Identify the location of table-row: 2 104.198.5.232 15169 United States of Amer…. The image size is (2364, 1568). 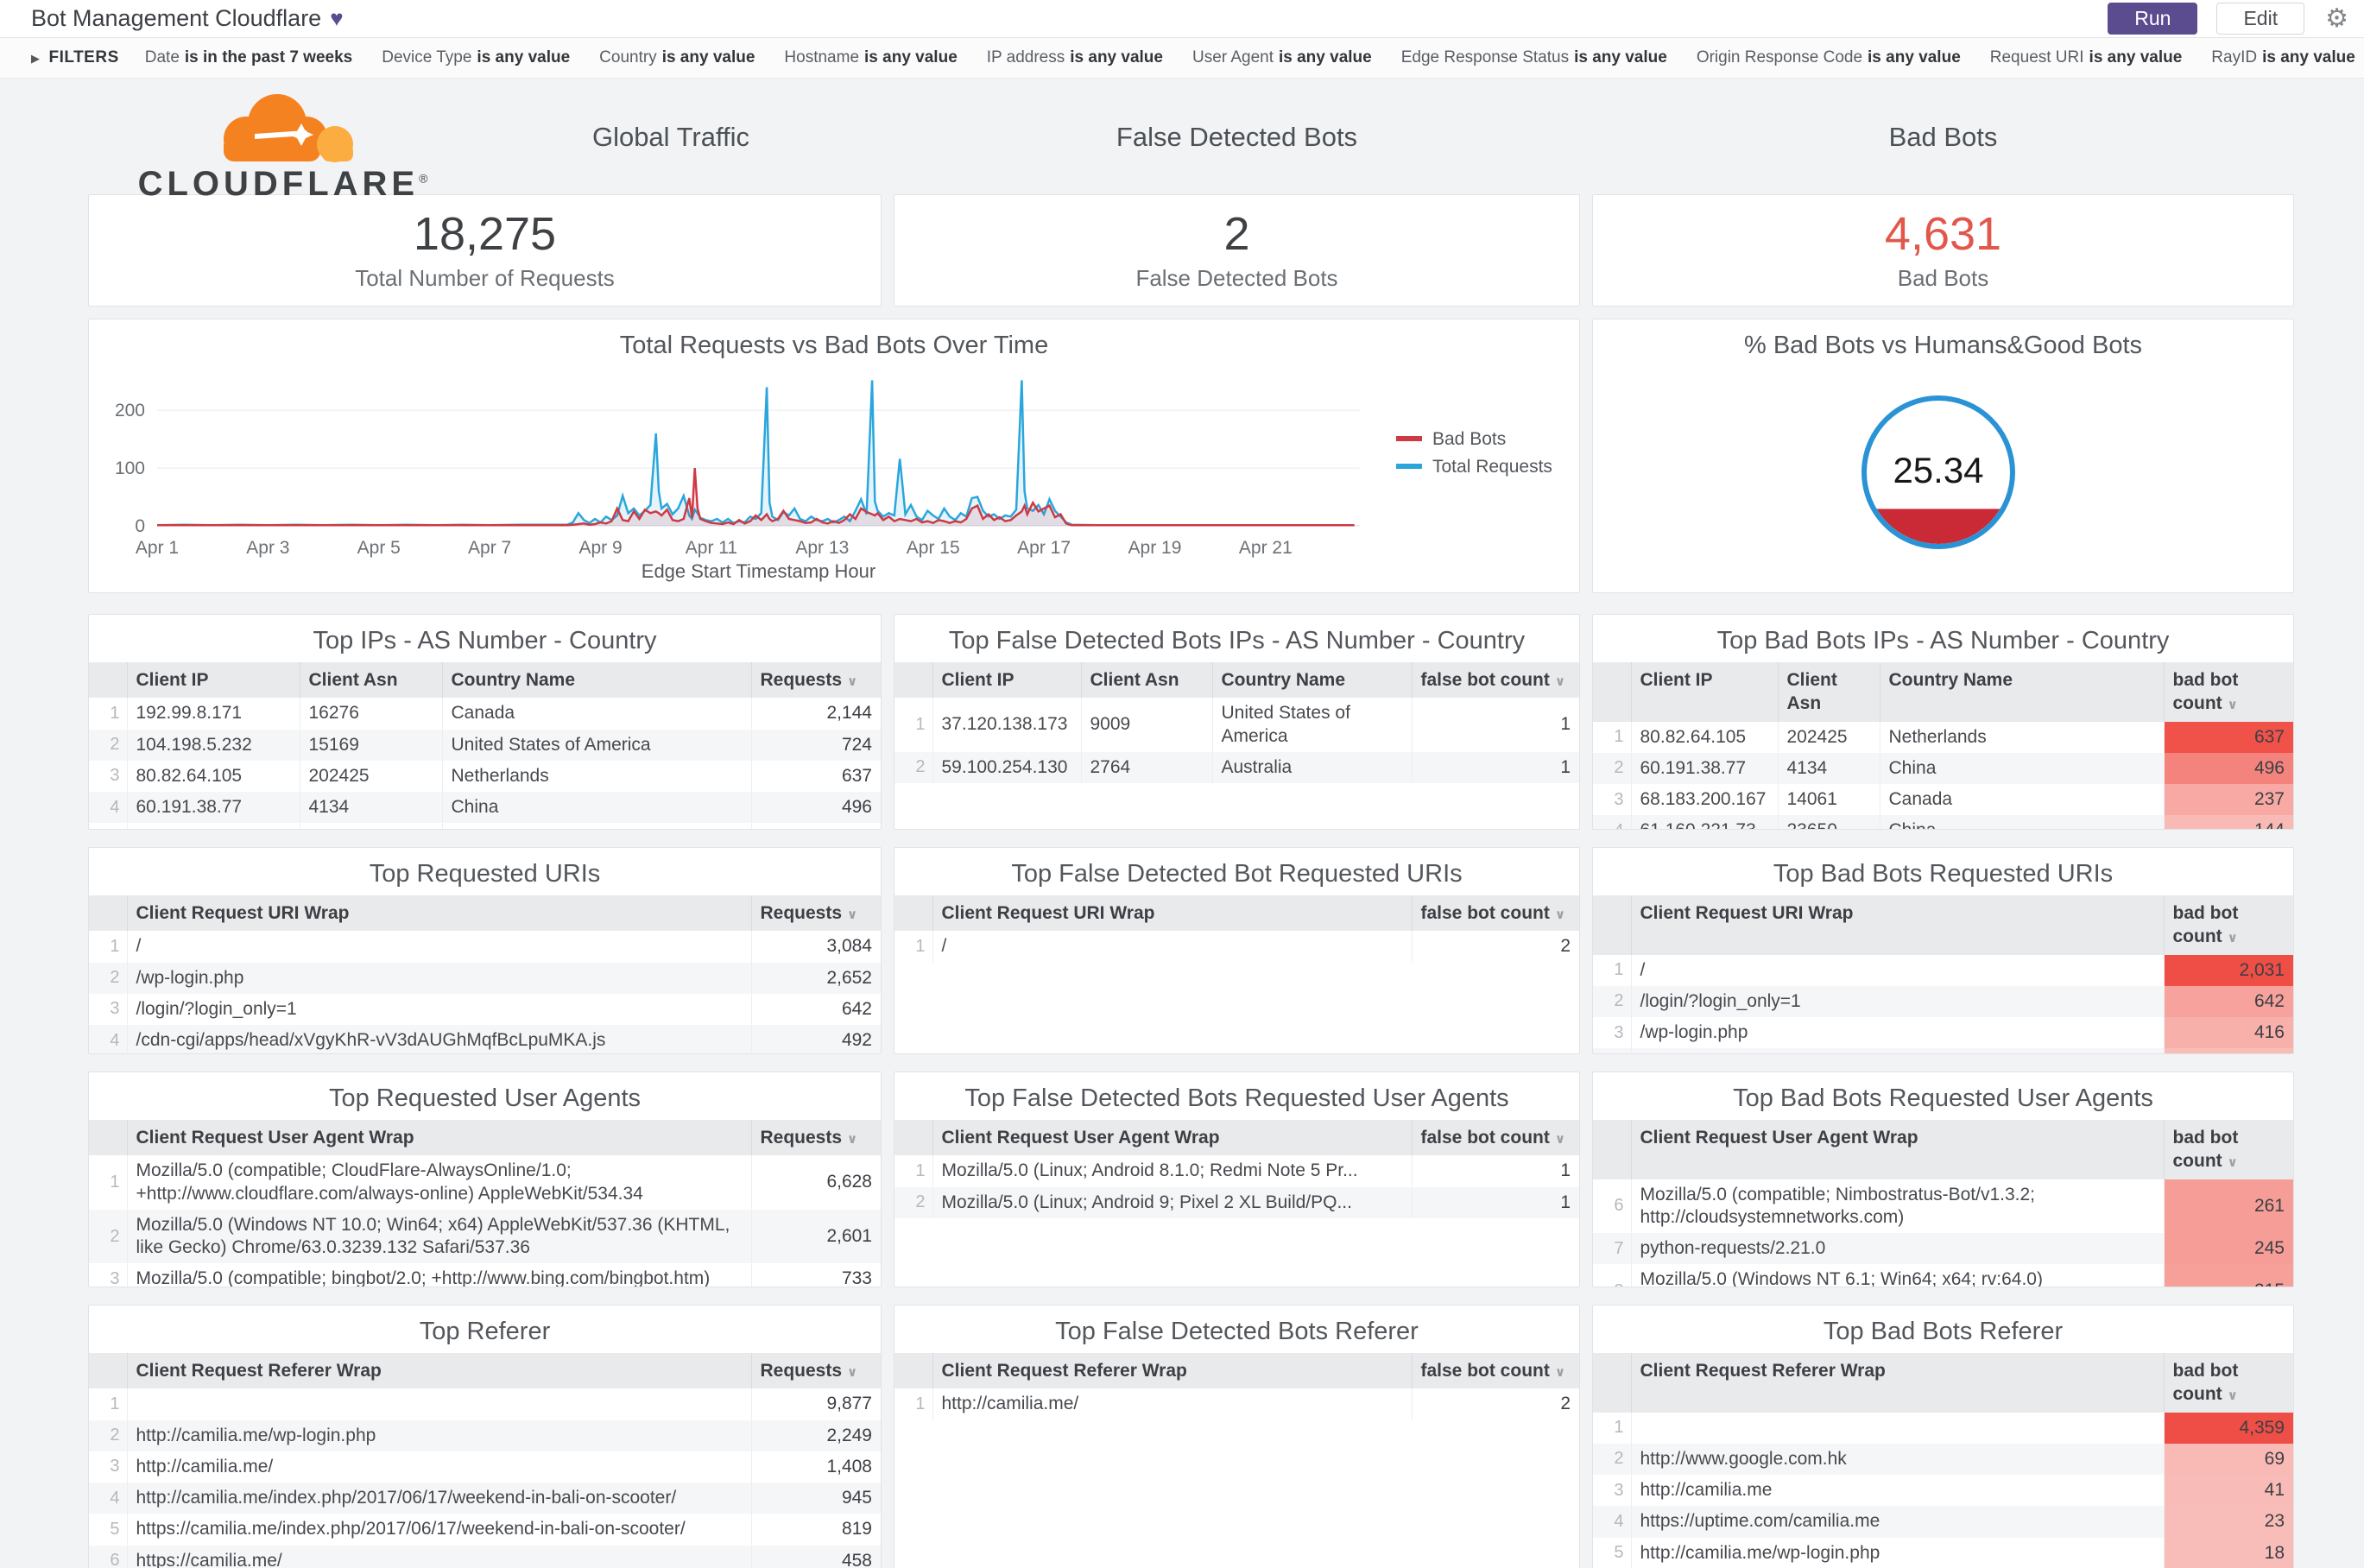
(485, 745).